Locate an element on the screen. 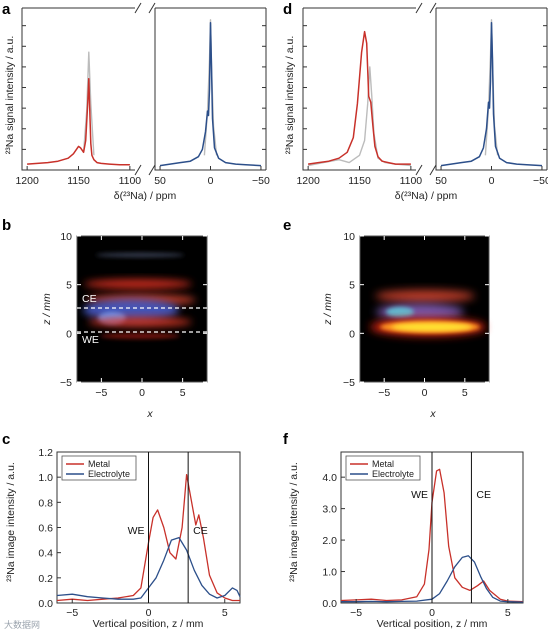 The height and width of the screenshot is (633, 548). reference-spectrum-line is located at coordinates (88, 103).